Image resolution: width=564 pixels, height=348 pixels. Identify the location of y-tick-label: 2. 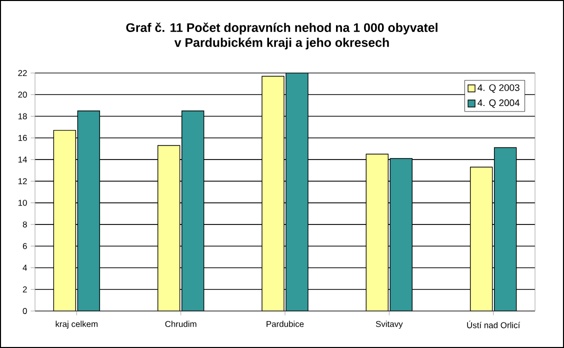
(24, 289).